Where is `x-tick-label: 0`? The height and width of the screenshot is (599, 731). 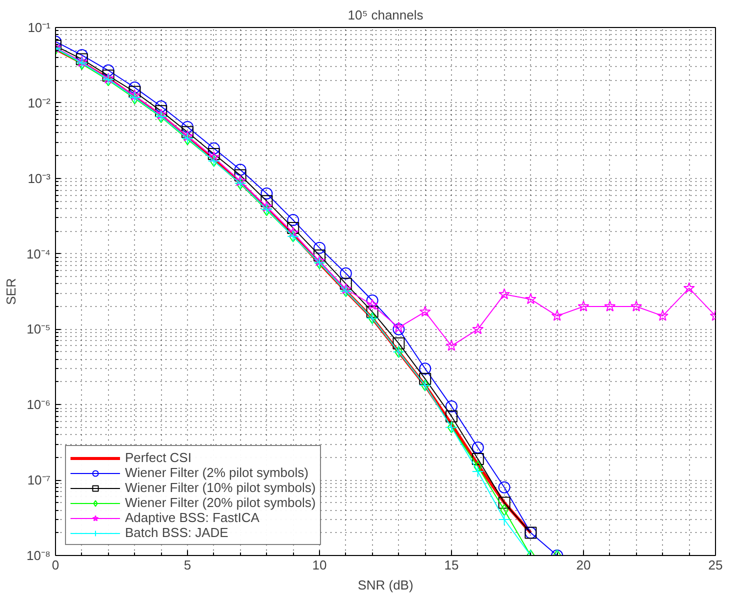 x-tick-label: 0 is located at coordinates (56, 565).